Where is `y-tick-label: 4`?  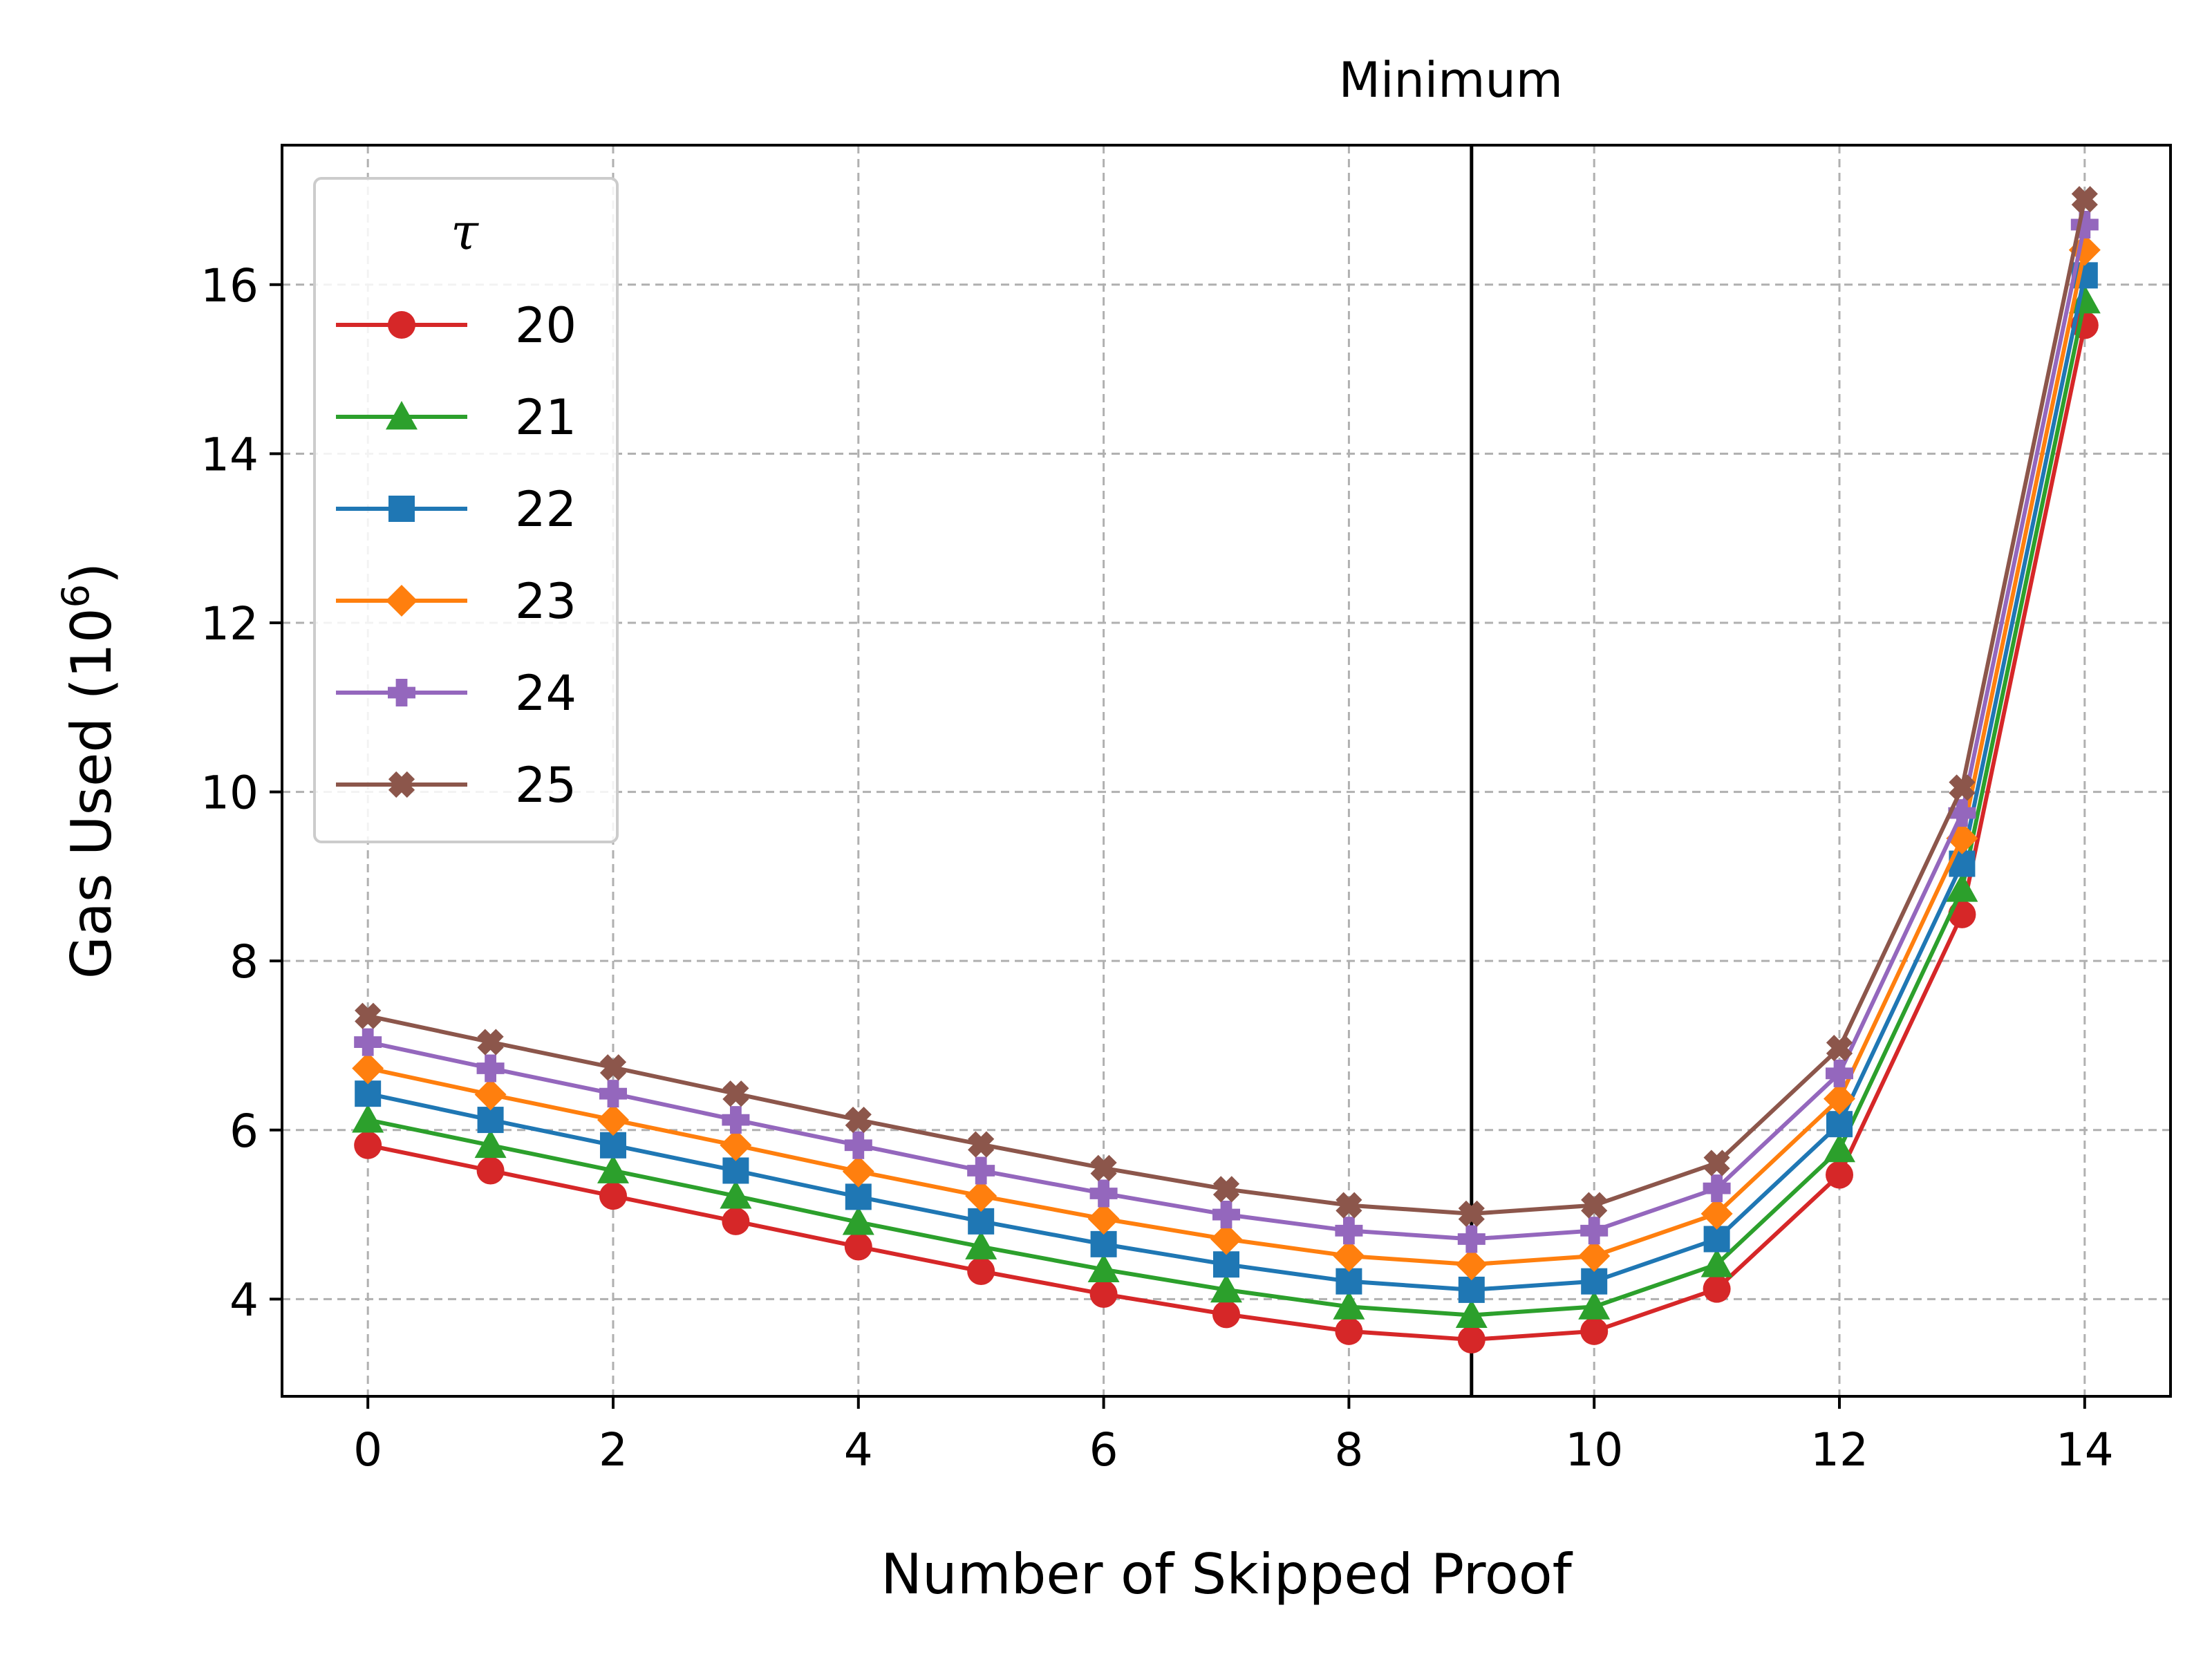
y-tick-label: 4 is located at coordinates (244, 1300).